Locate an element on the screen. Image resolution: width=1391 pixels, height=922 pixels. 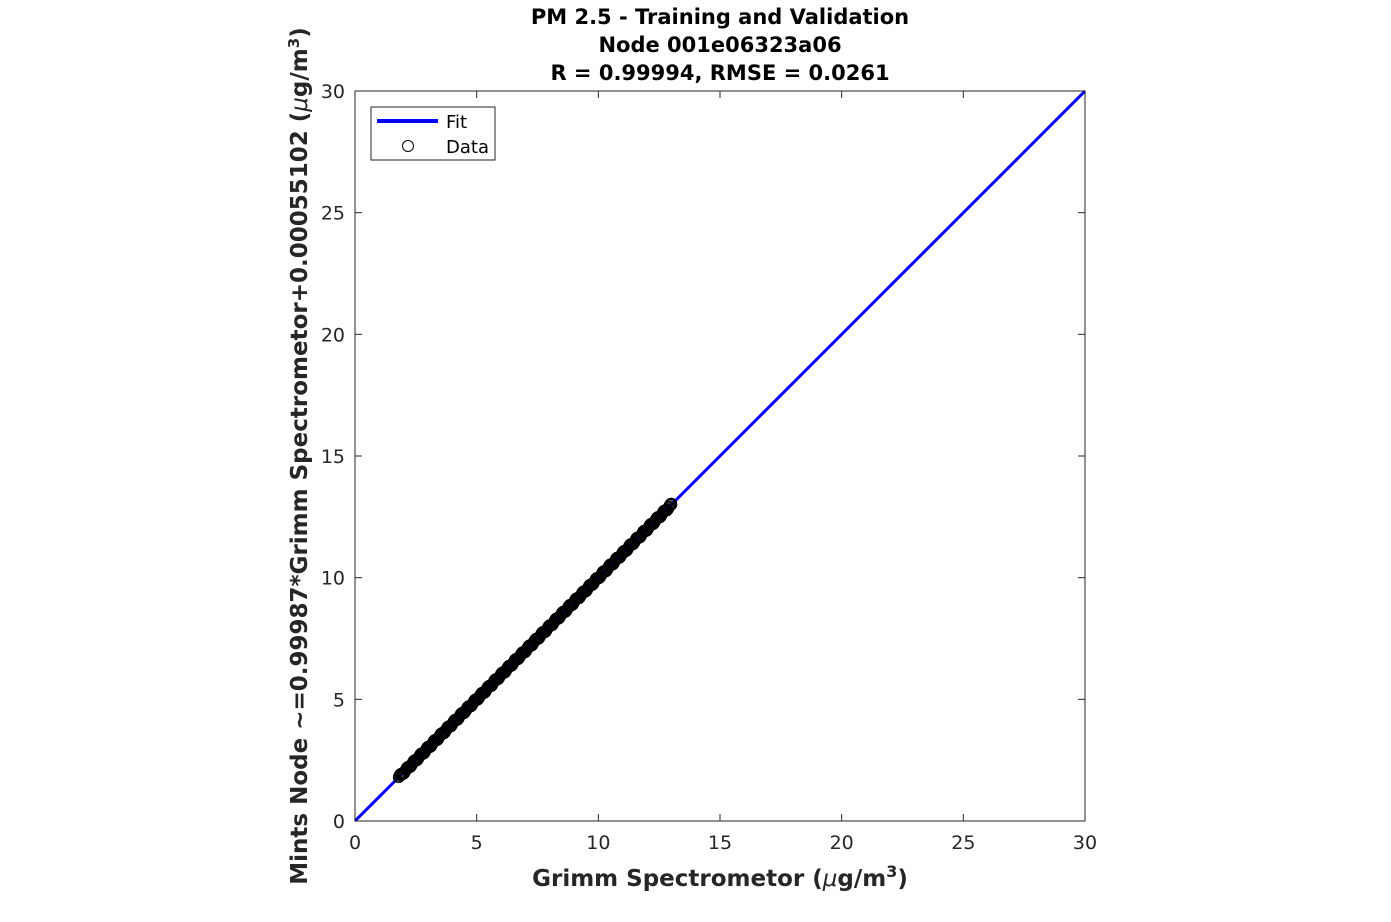
x-tick-label: 20 is located at coordinates (842, 843).